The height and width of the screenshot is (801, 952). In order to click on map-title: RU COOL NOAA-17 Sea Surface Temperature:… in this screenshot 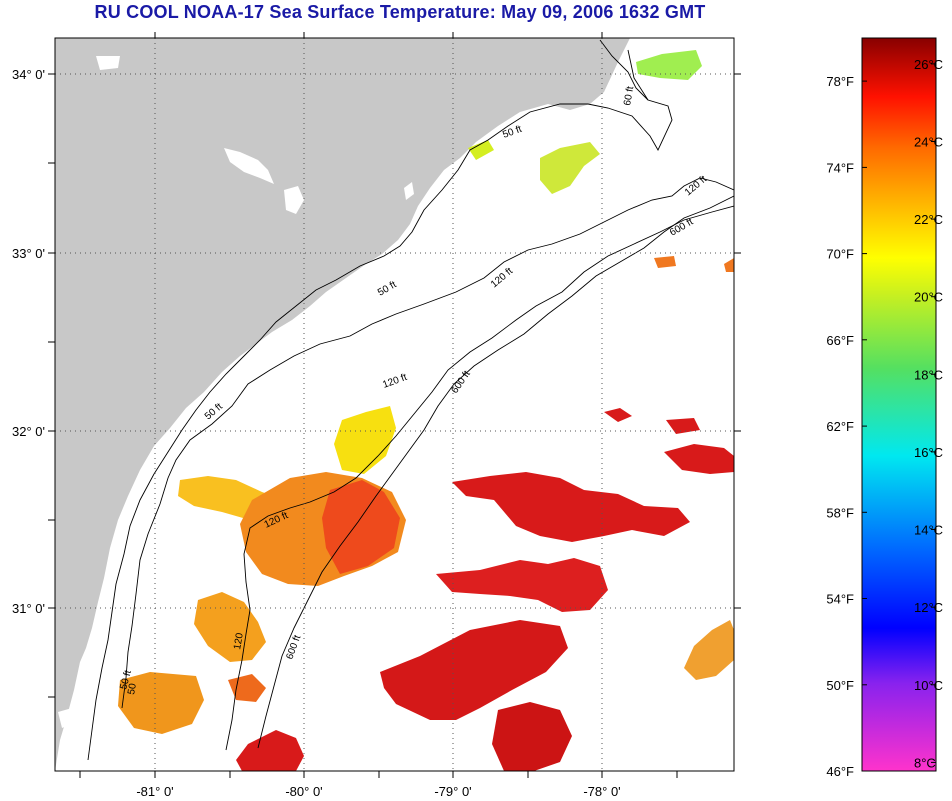, I will do `click(400, 12)`.